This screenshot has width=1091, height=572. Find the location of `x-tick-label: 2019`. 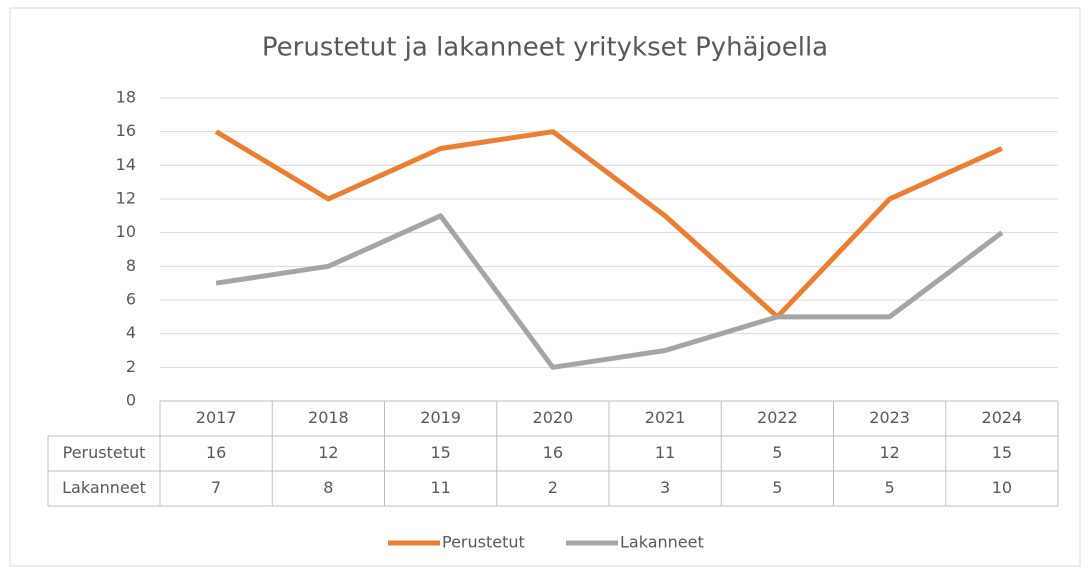

x-tick-label: 2019 is located at coordinates (440, 417).